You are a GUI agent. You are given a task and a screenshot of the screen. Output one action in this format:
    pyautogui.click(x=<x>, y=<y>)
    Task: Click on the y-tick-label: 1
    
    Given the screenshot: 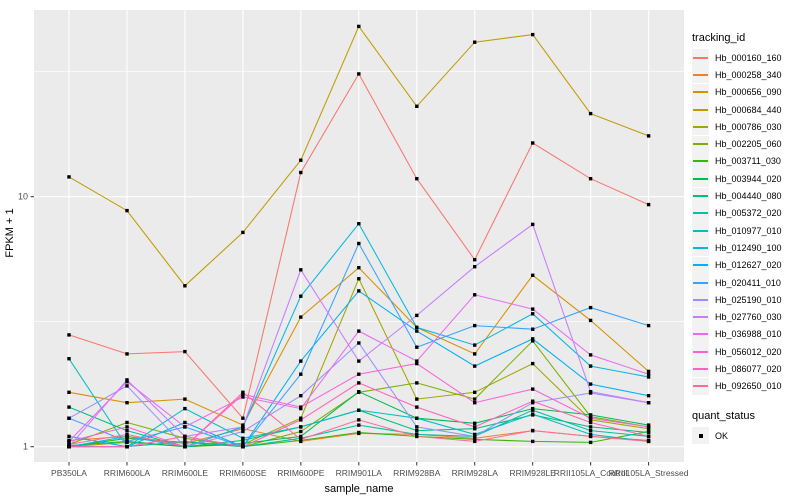 What is the action you would take?
    pyautogui.click(x=25, y=447)
    